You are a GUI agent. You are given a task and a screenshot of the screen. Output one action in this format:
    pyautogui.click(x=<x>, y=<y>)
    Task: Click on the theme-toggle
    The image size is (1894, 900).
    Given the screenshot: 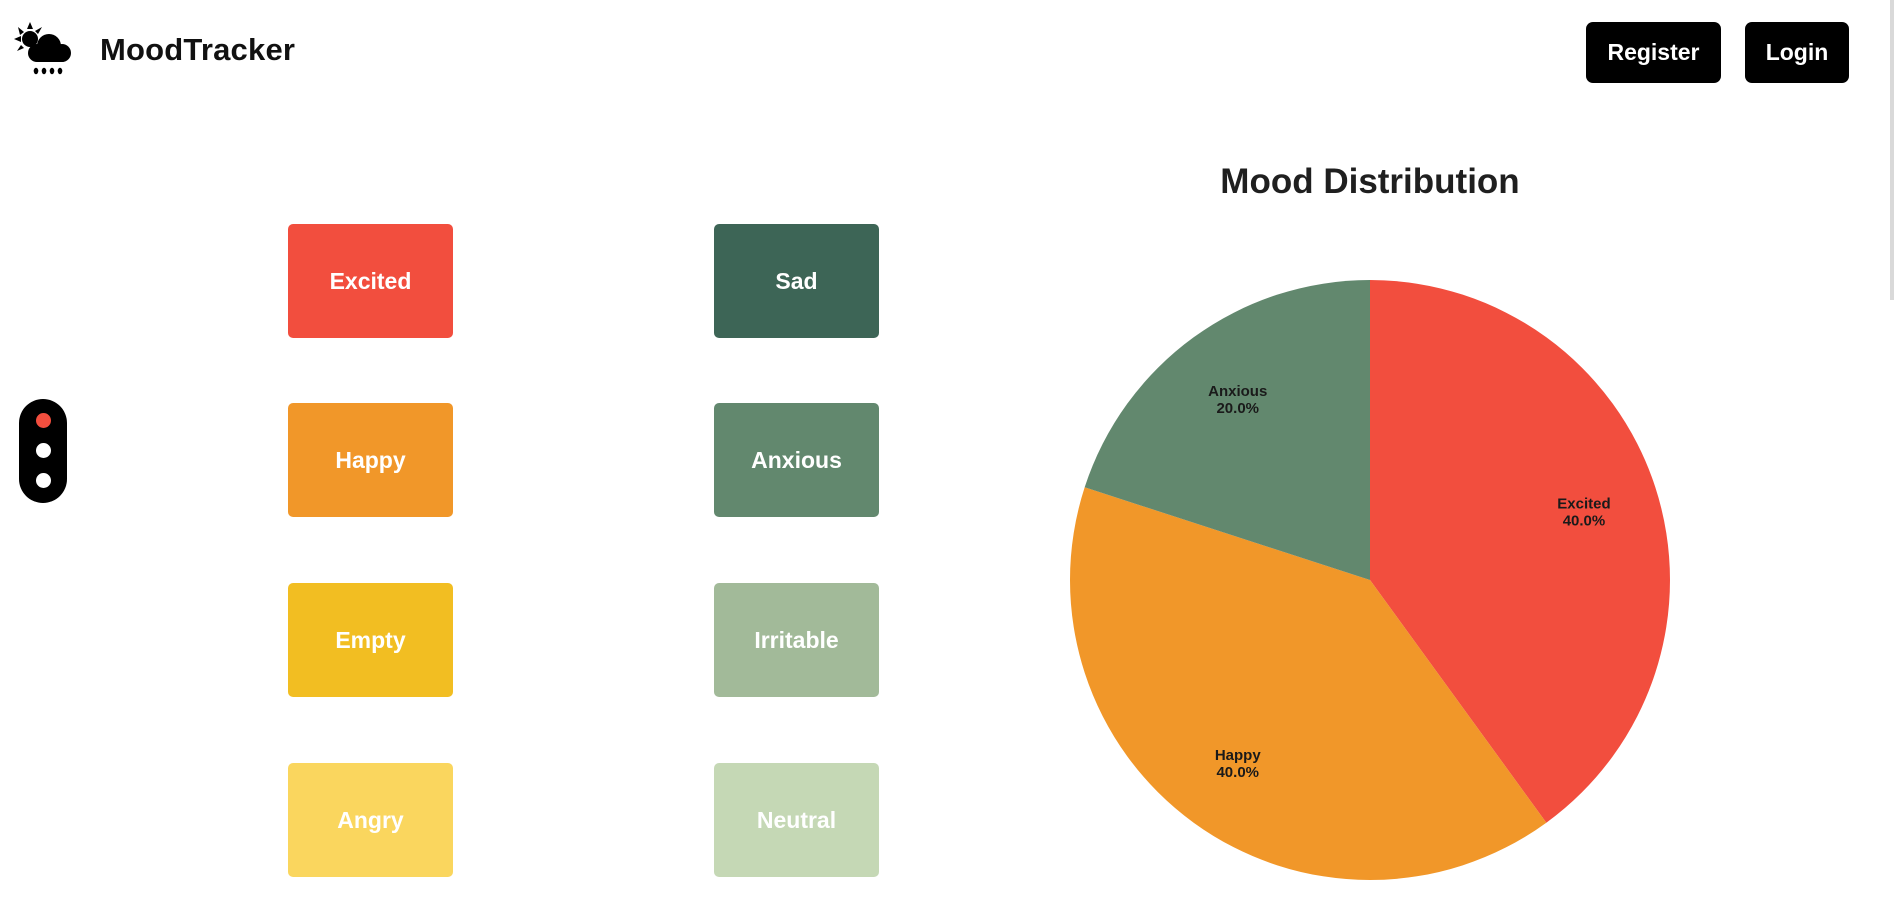 What is the action you would take?
    pyautogui.click(x=43, y=451)
    